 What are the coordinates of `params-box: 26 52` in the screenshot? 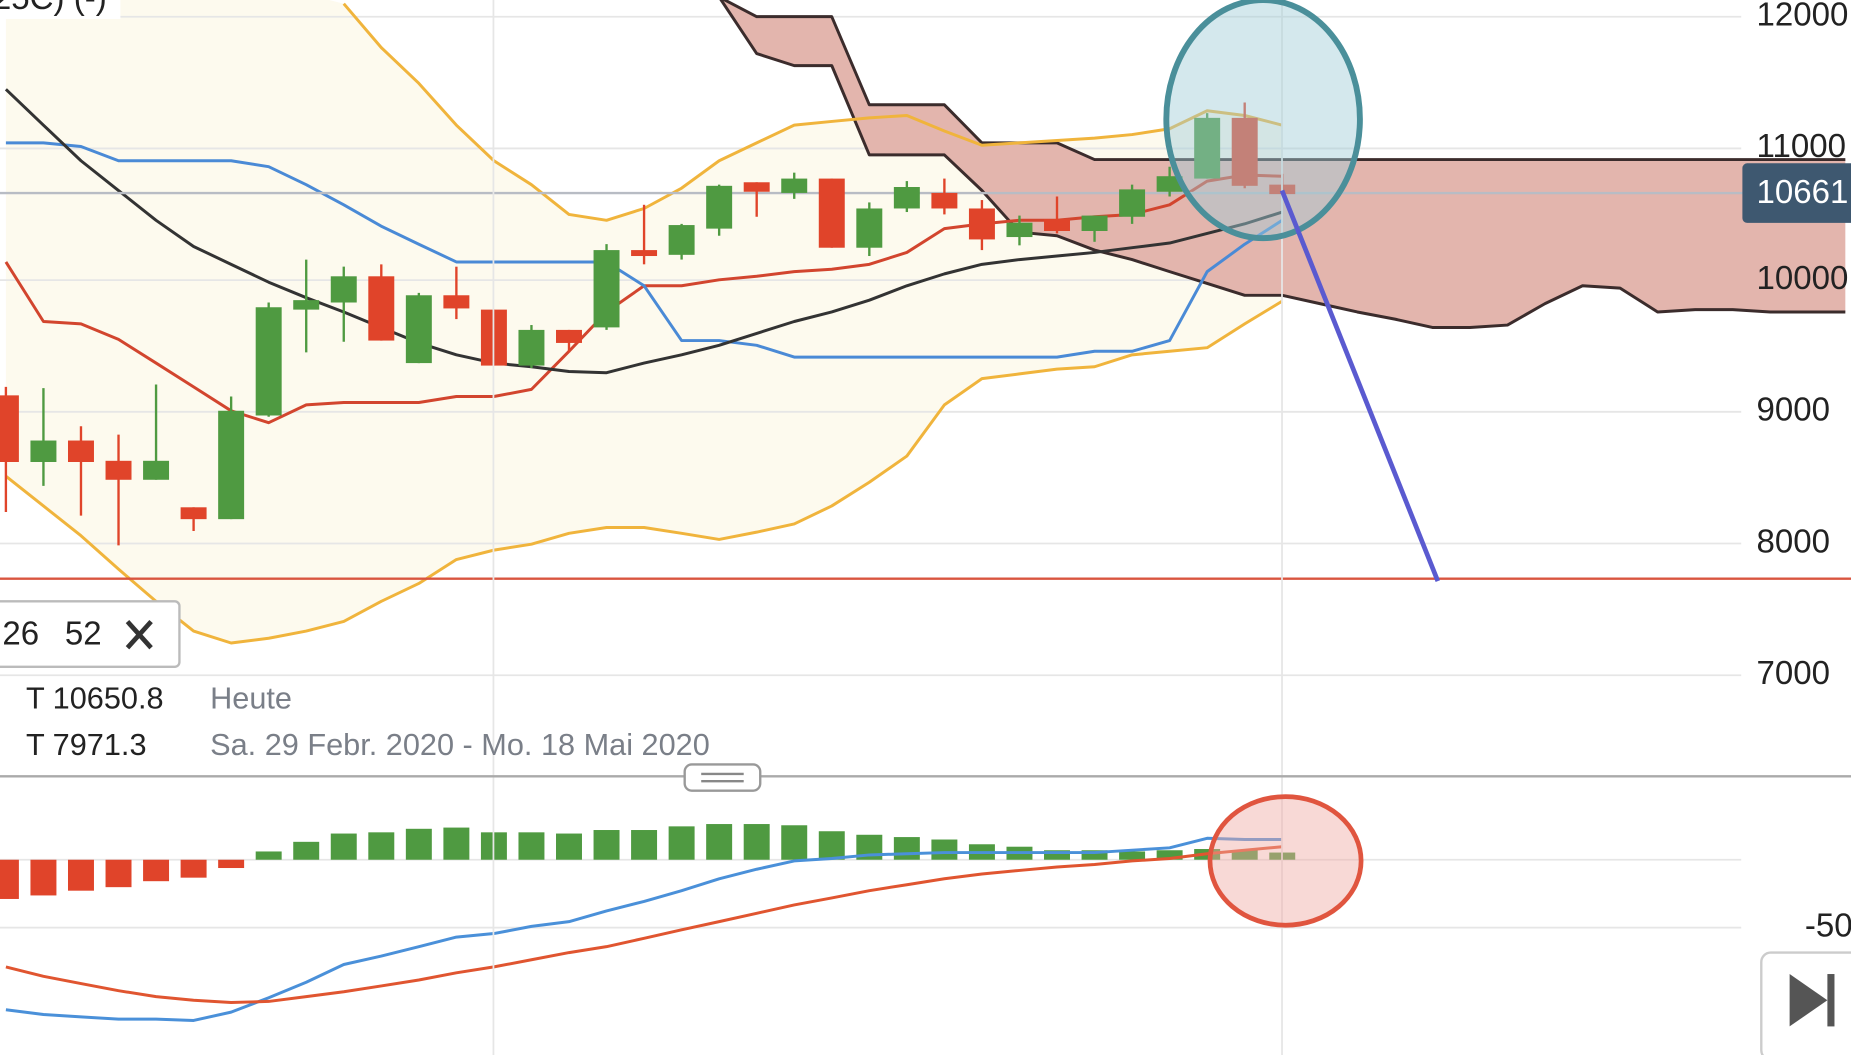 It's located at (90, 634).